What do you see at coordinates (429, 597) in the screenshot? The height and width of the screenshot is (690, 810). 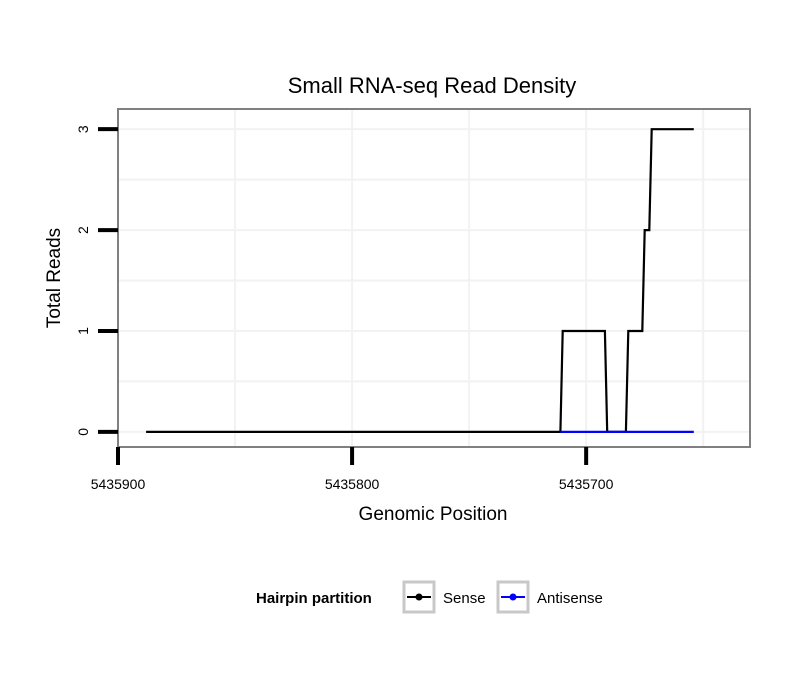 I see `legend: Hairpin partition Sense Antisense` at bounding box center [429, 597].